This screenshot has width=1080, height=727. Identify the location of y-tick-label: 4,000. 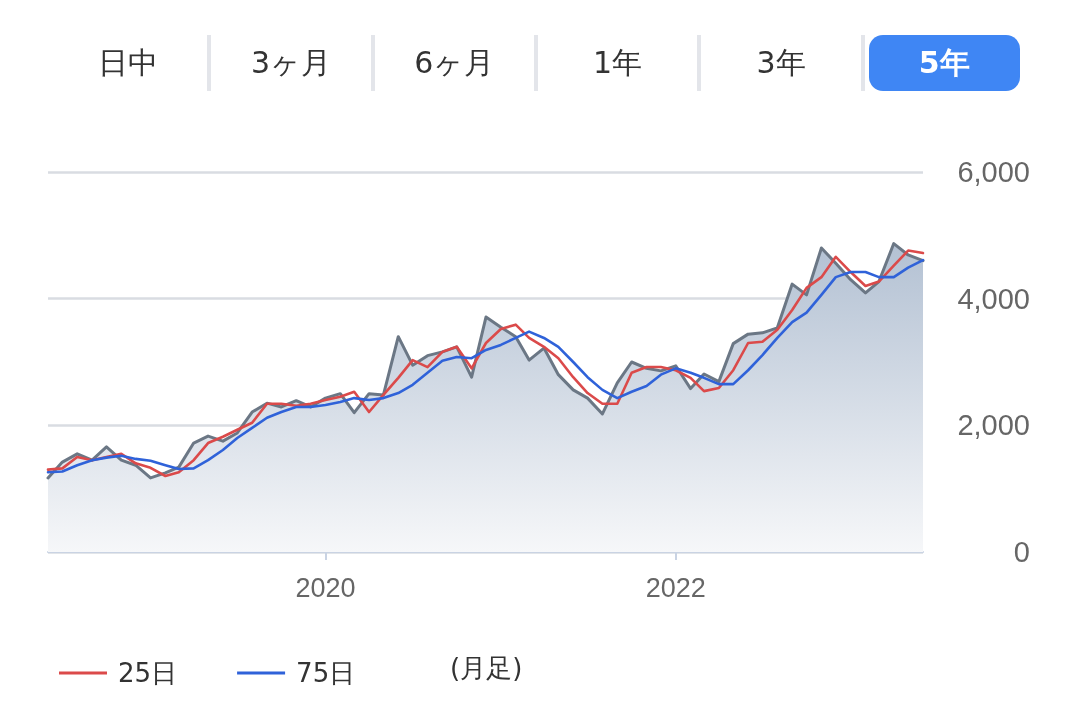
(993, 298).